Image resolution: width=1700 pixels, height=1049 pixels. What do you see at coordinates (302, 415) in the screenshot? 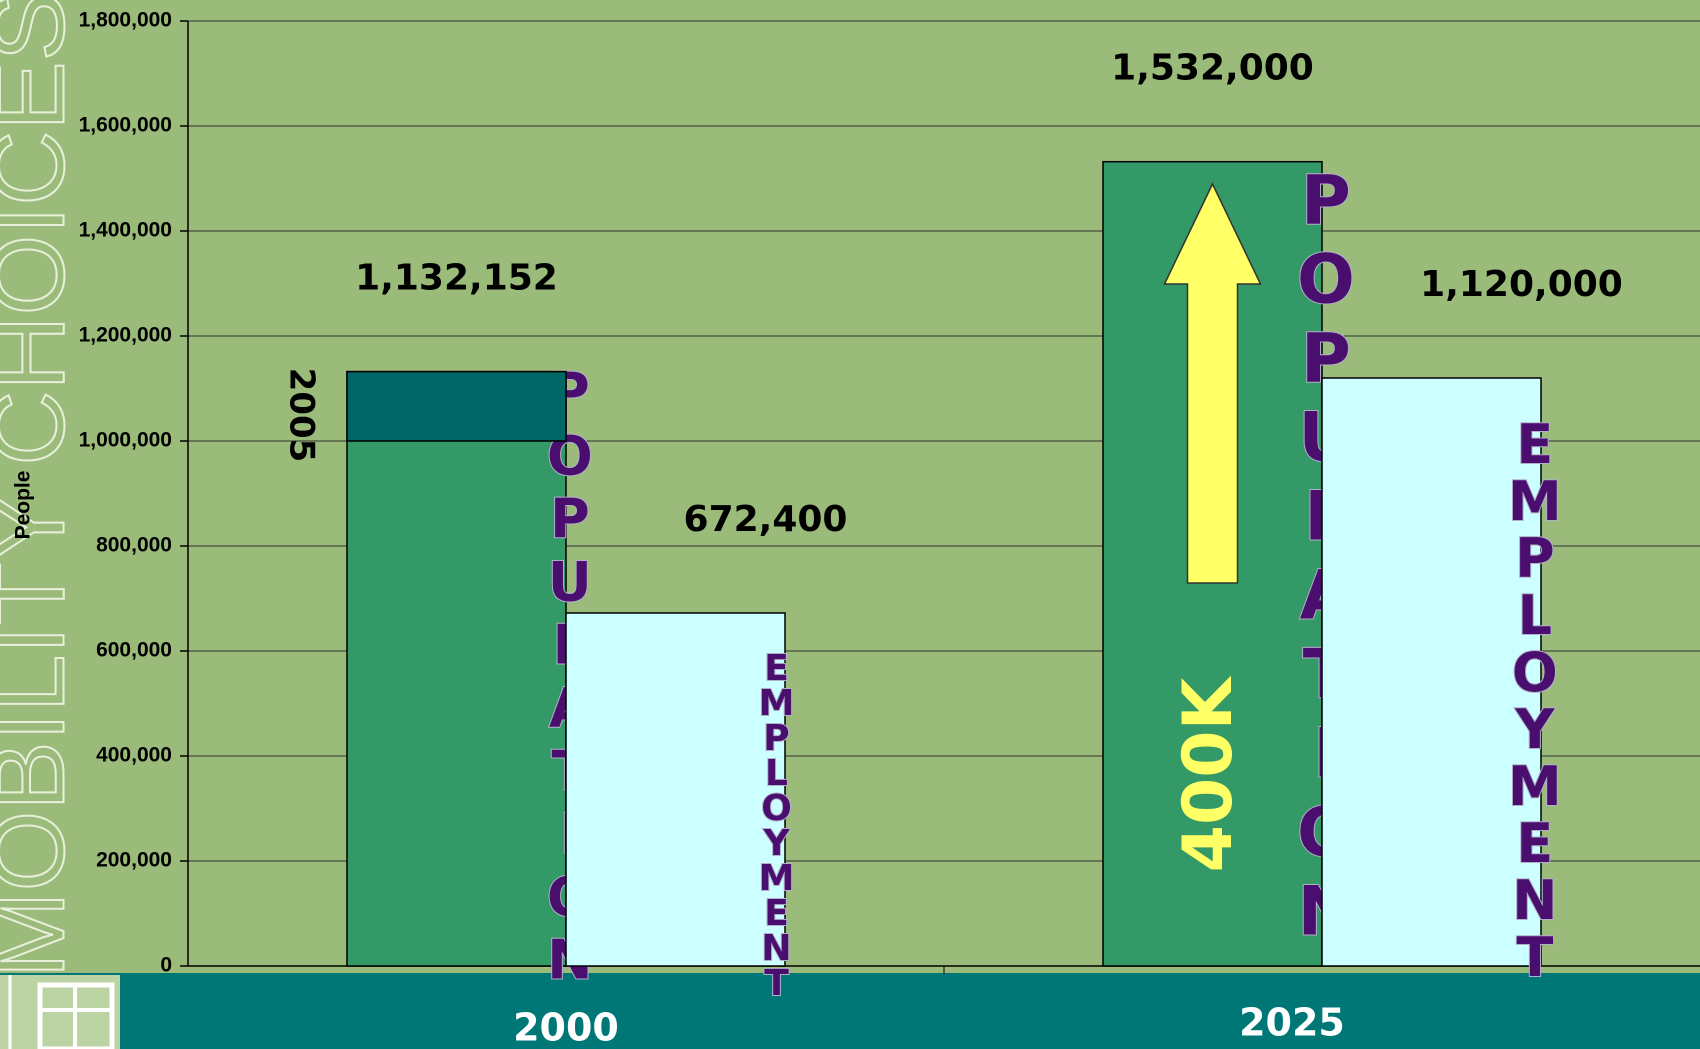
I see `segment-2005-label: 2005` at bounding box center [302, 415].